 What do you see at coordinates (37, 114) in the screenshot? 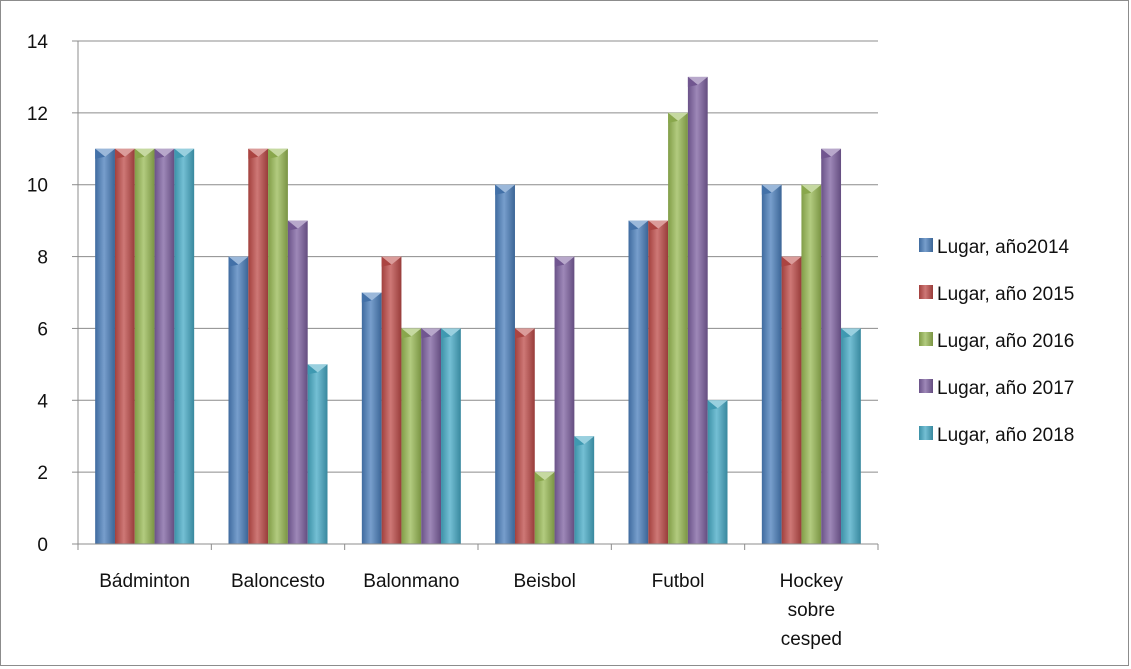
I see `y-tick-label: 12` at bounding box center [37, 114].